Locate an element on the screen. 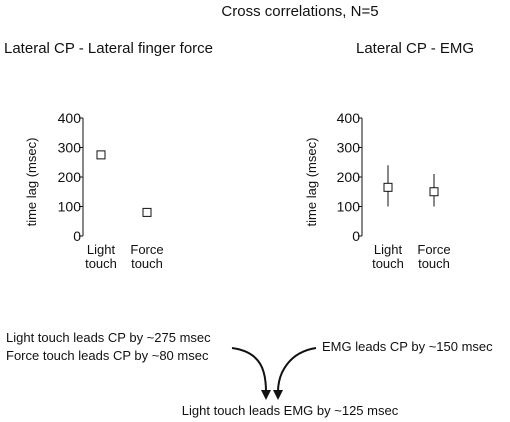 The width and height of the screenshot is (510, 422). panel-1-category-label: Light is located at coordinates (101, 249).